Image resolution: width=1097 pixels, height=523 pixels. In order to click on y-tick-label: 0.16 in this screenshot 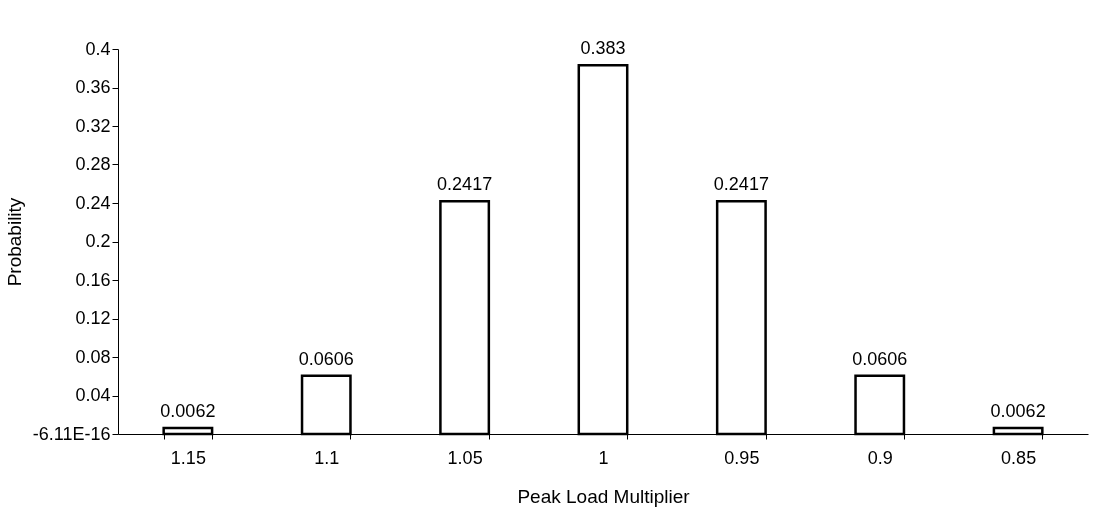, I will do `click(93, 279)`.